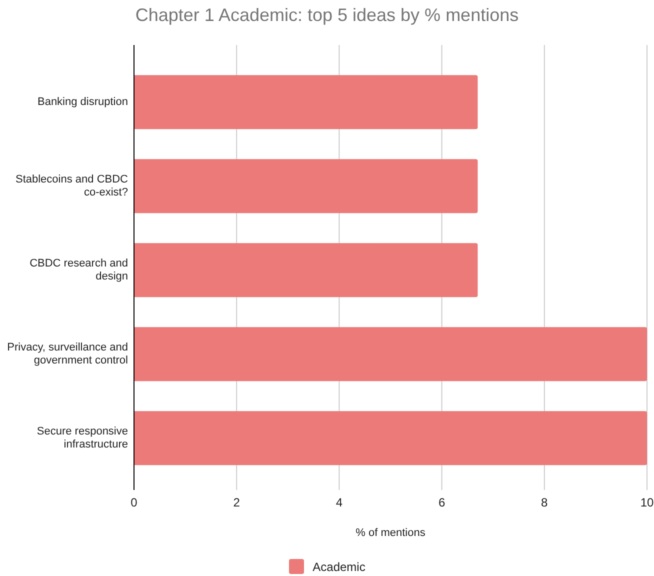  Describe the element at coordinates (71, 186) in the screenshot. I see `y-tick-label: Stablecoins and CBDC co-exist?` at that location.